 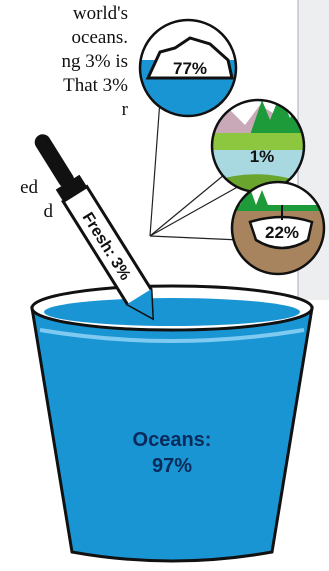 What do you see at coordinates (282, 232) in the screenshot?
I see `circle-label: 22%` at bounding box center [282, 232].